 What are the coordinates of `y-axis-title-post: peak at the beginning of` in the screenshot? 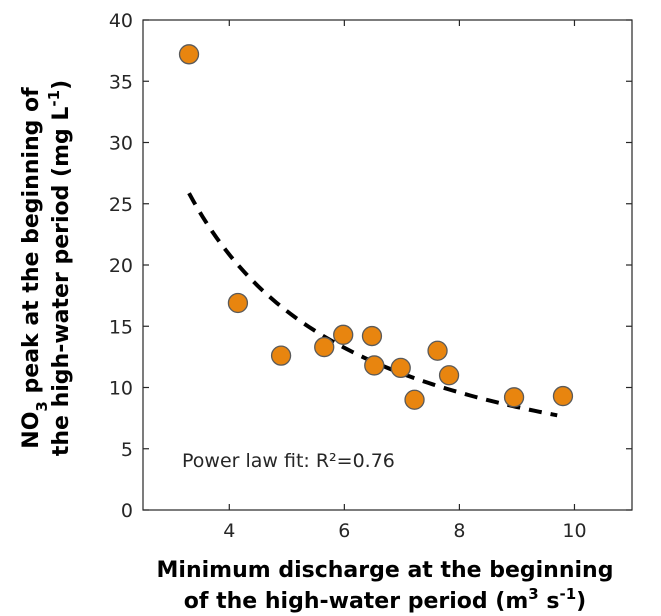 It's located at (31, 244).